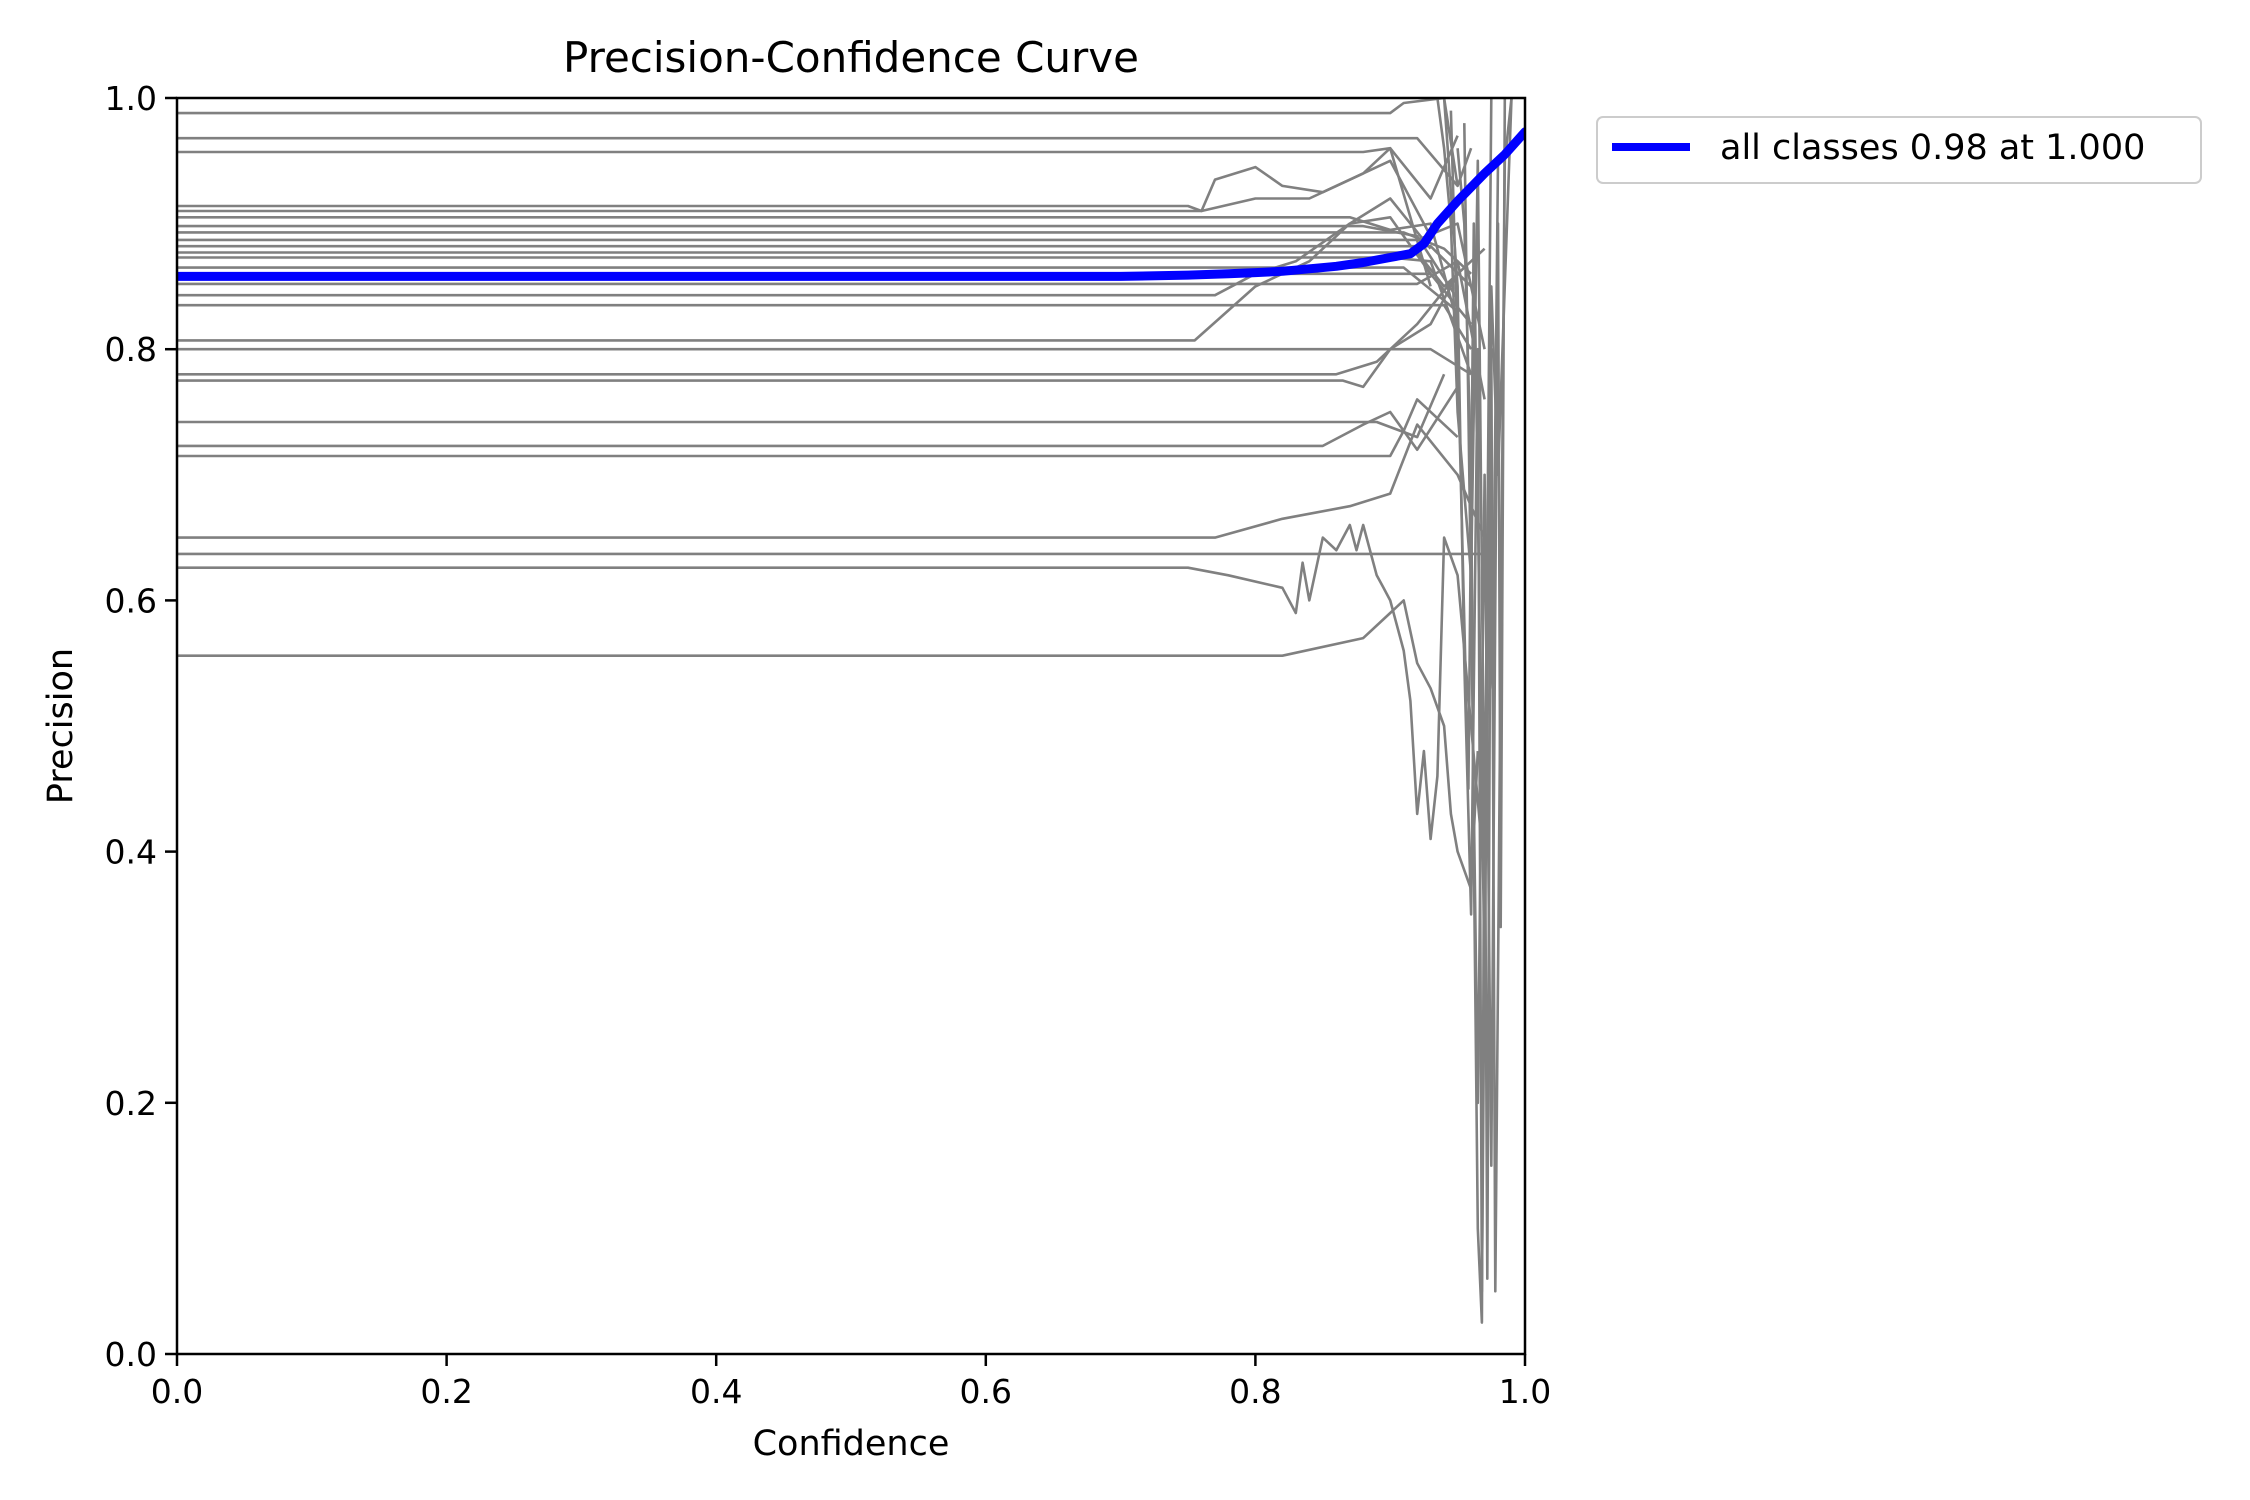  I want to click on y-tick-label: 0.2, so click(131, 1103).